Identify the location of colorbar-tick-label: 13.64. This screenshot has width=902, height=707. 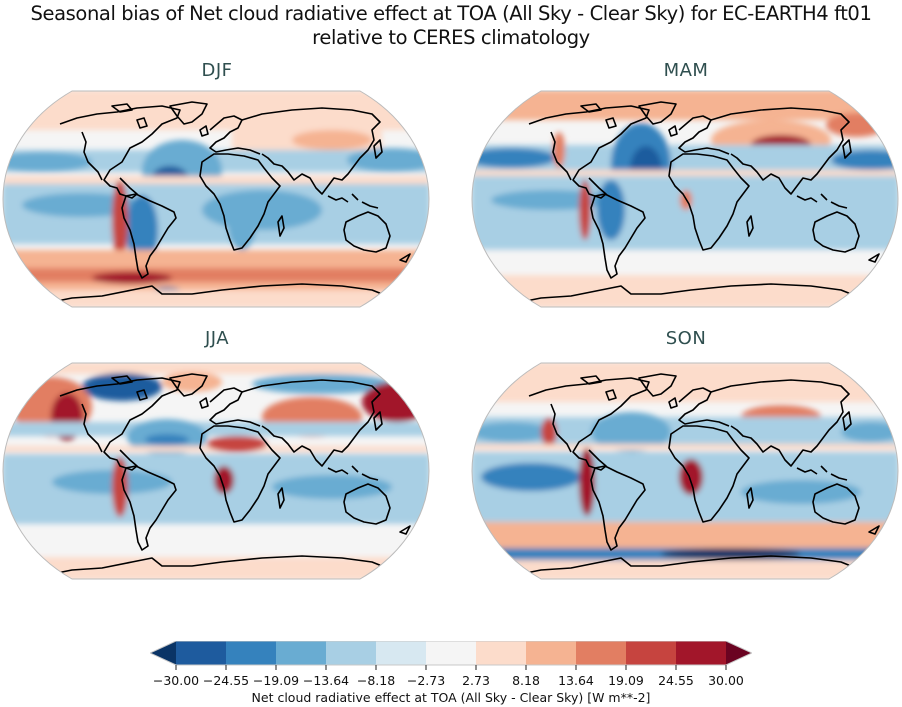
(576, 680).